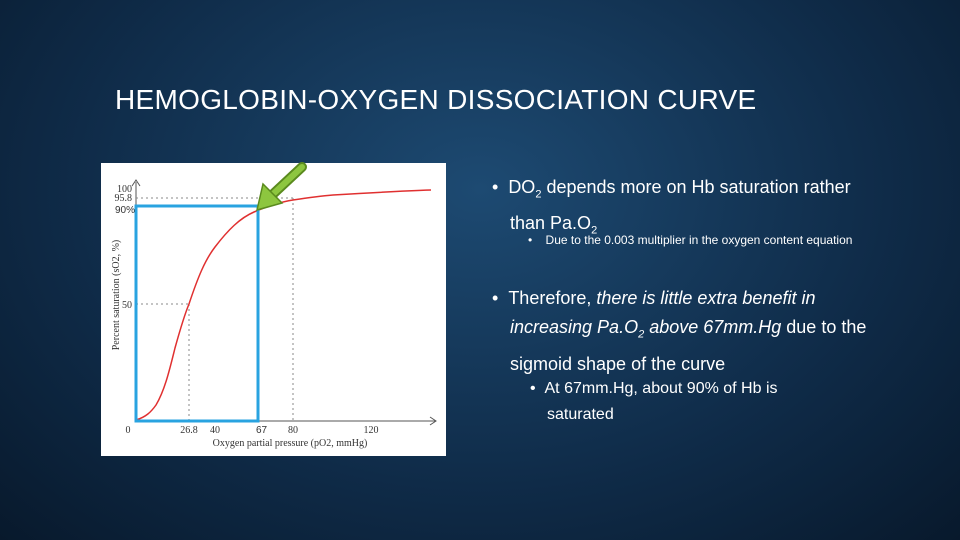  Describe the element at coordinates (262, 430) in the screenshot. I see `overlay-label: 67` at that location.